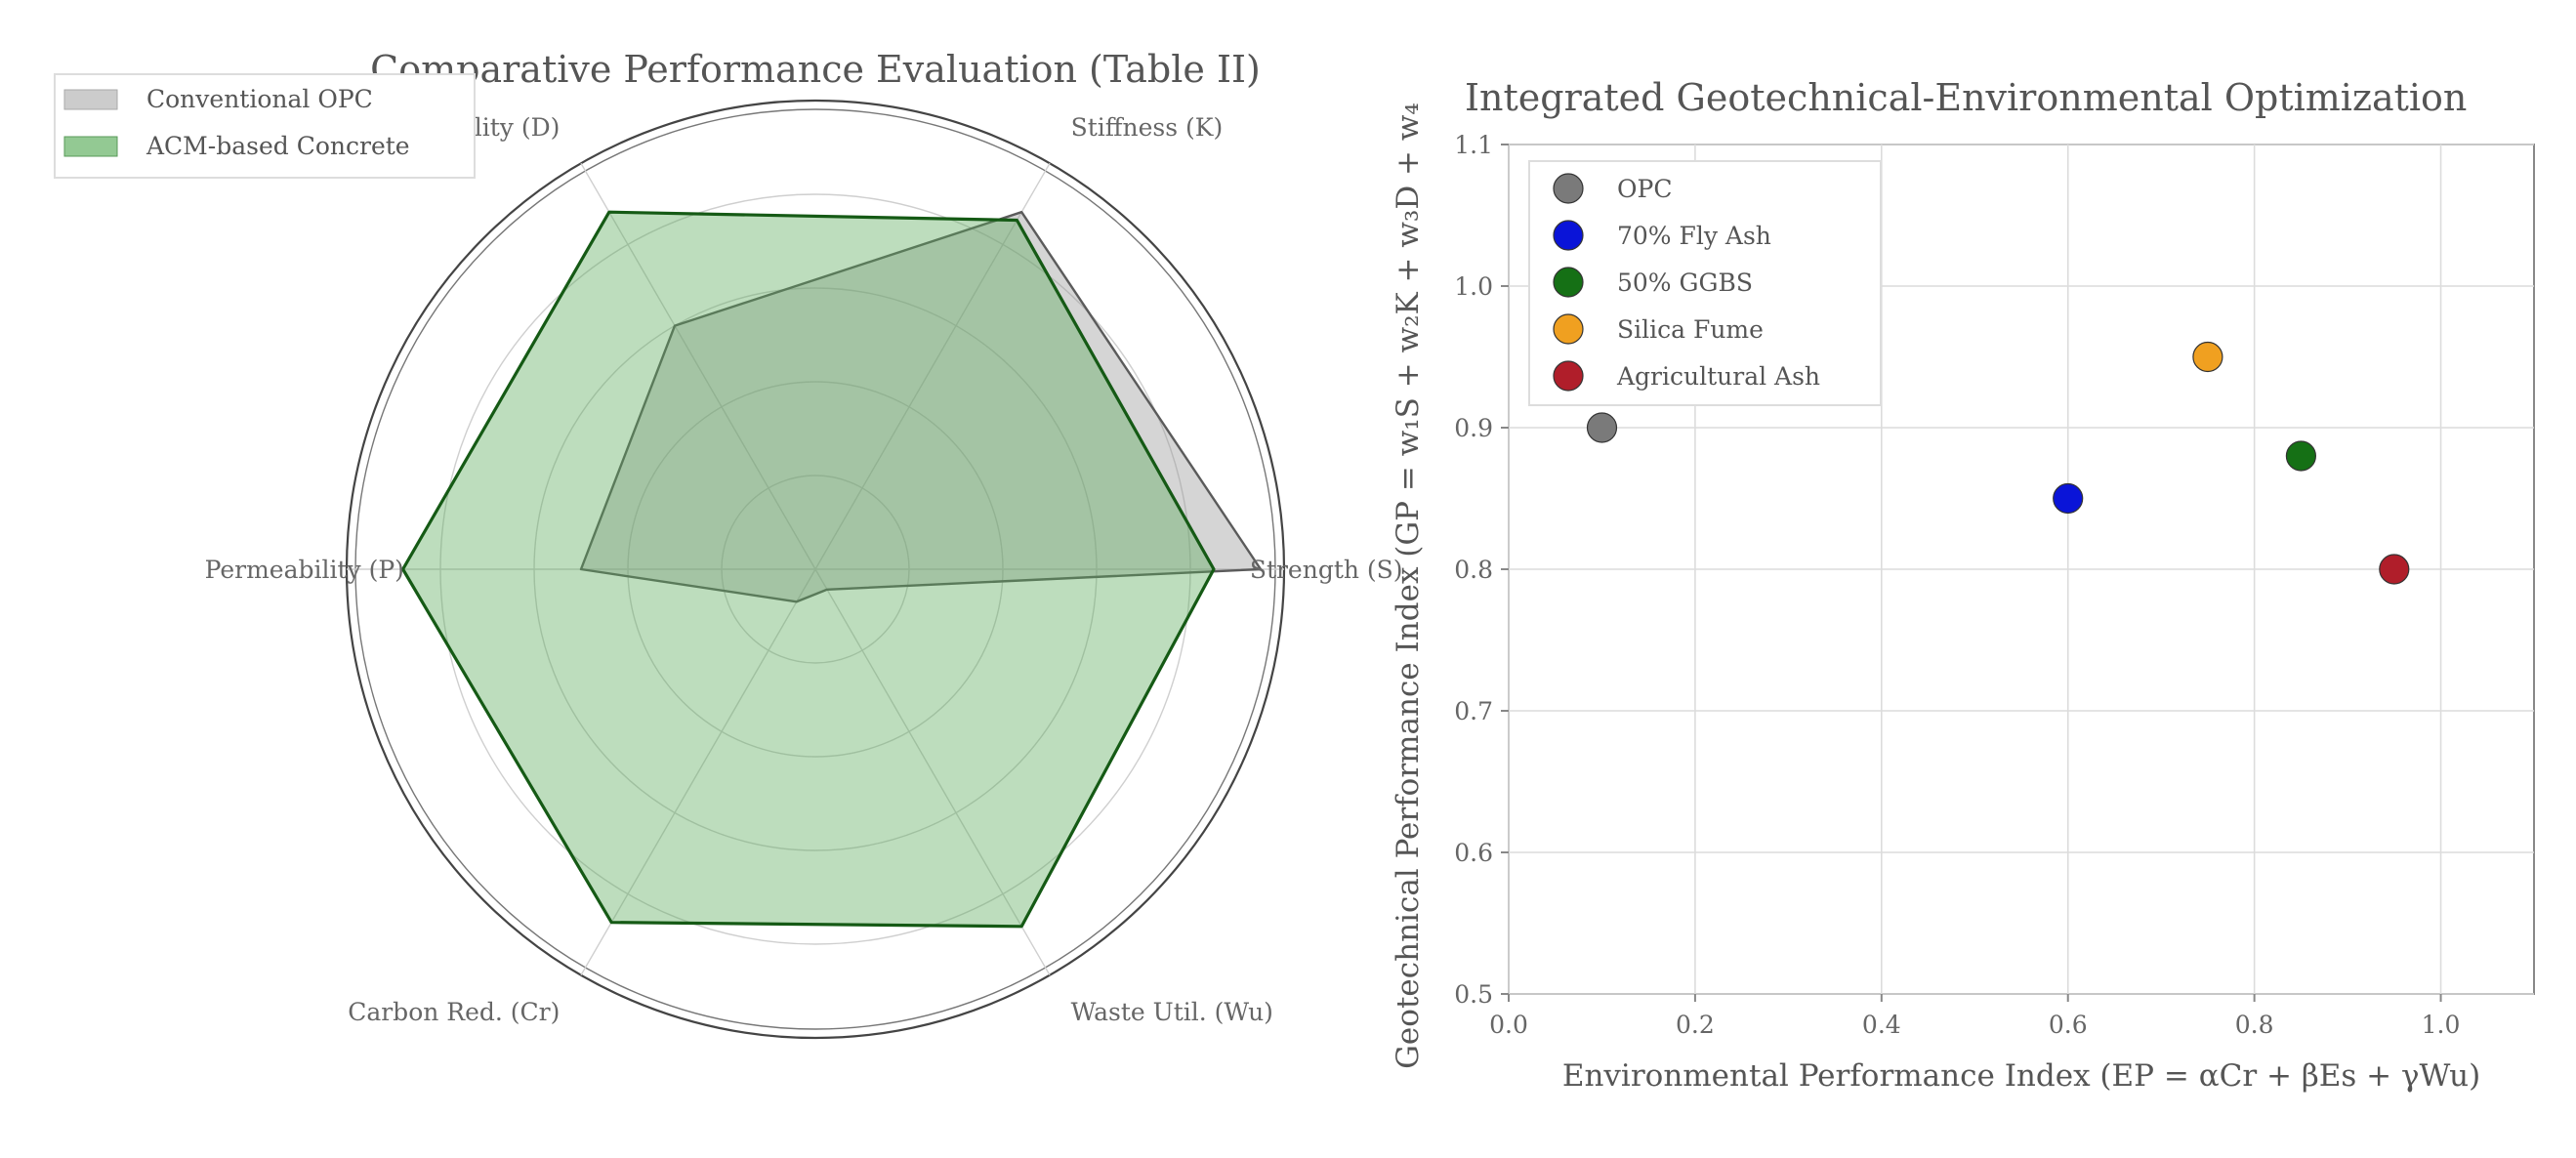 Image resolution: width=2576 pixels, height=1158 pixels. What do you see at coordinates (1473, 286) in the screenshot?
I see `scatter-y-tick-label: 1.0` at bounding box center [1473, 286].